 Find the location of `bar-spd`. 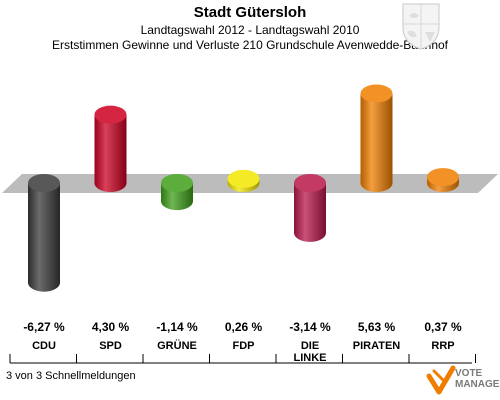

bar-spd is located at coordinates (110, 148).